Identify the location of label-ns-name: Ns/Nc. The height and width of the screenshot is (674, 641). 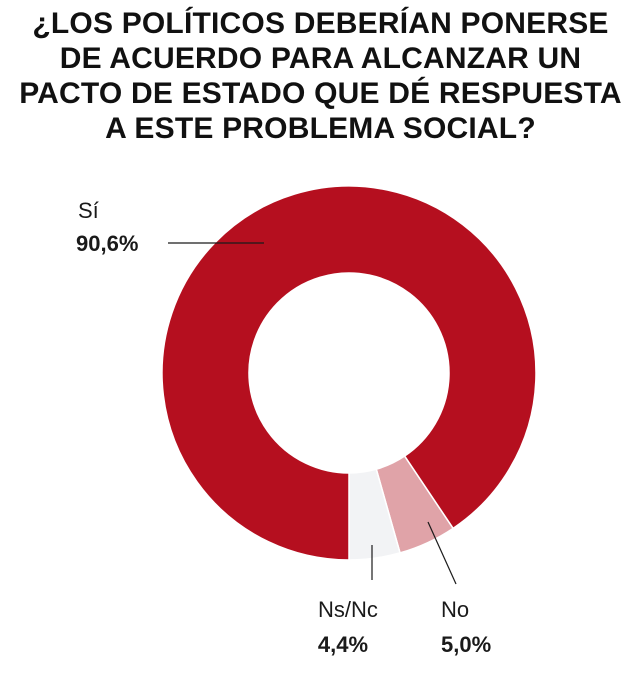
(348, 609).